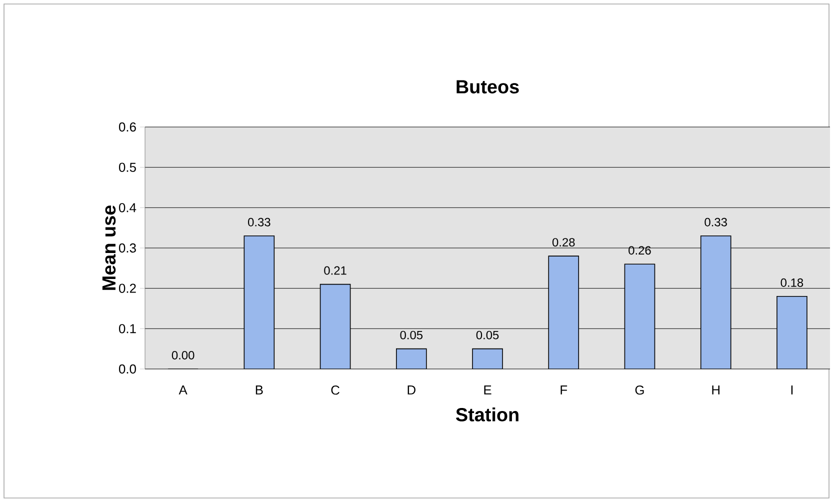 The height and width of the screenshot is (502, 833). What do you see at coordinates (127, 329) in the screenshot?
I see `y-tick-label: 0.1` at bounding box center [127, 329].